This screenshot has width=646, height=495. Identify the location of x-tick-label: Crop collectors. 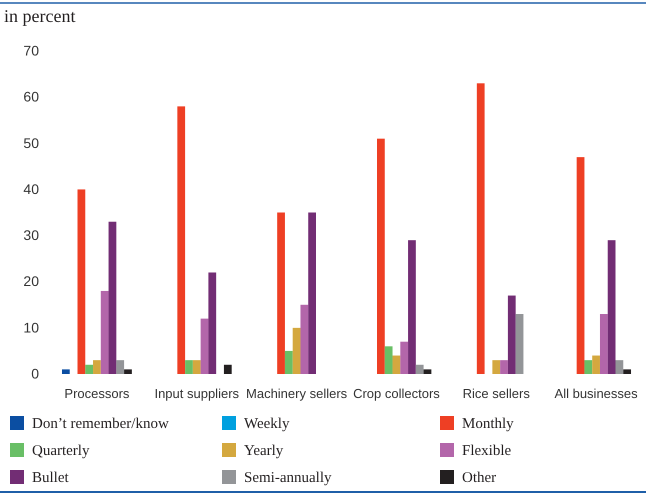
(396, 394).